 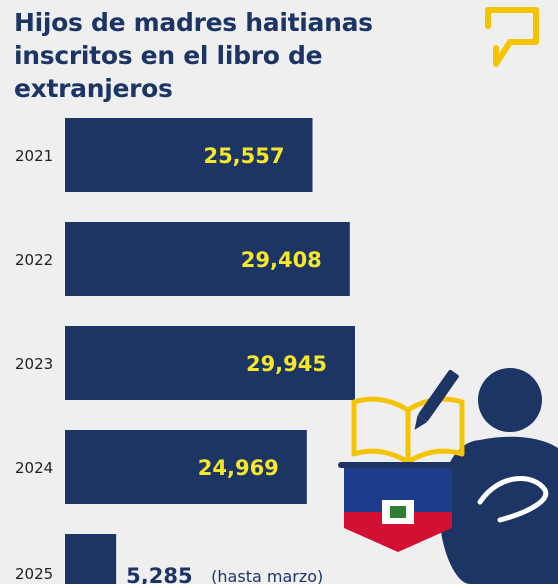 What do you see at coordinates (34, 574) in the screenshot?
I see `year-label-2025: 2025` at bounding box center [34, 574].